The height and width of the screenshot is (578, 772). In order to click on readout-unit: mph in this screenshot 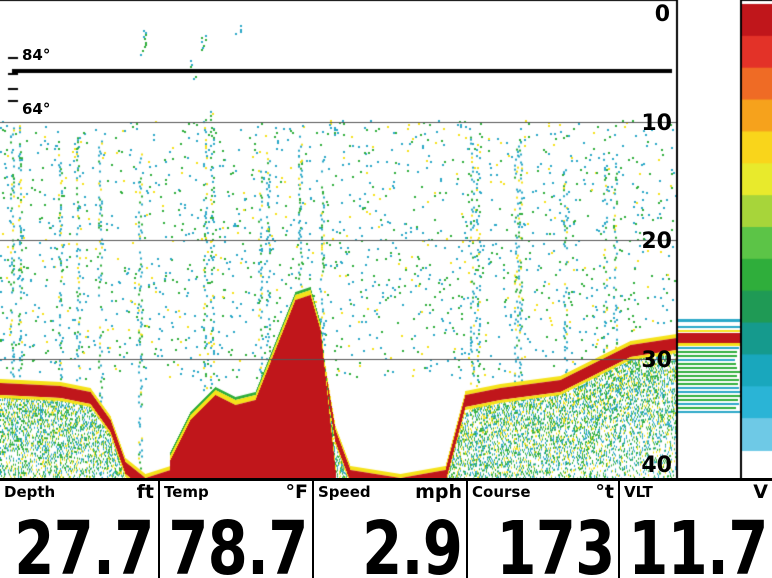, I will do `click(438, 492)`.